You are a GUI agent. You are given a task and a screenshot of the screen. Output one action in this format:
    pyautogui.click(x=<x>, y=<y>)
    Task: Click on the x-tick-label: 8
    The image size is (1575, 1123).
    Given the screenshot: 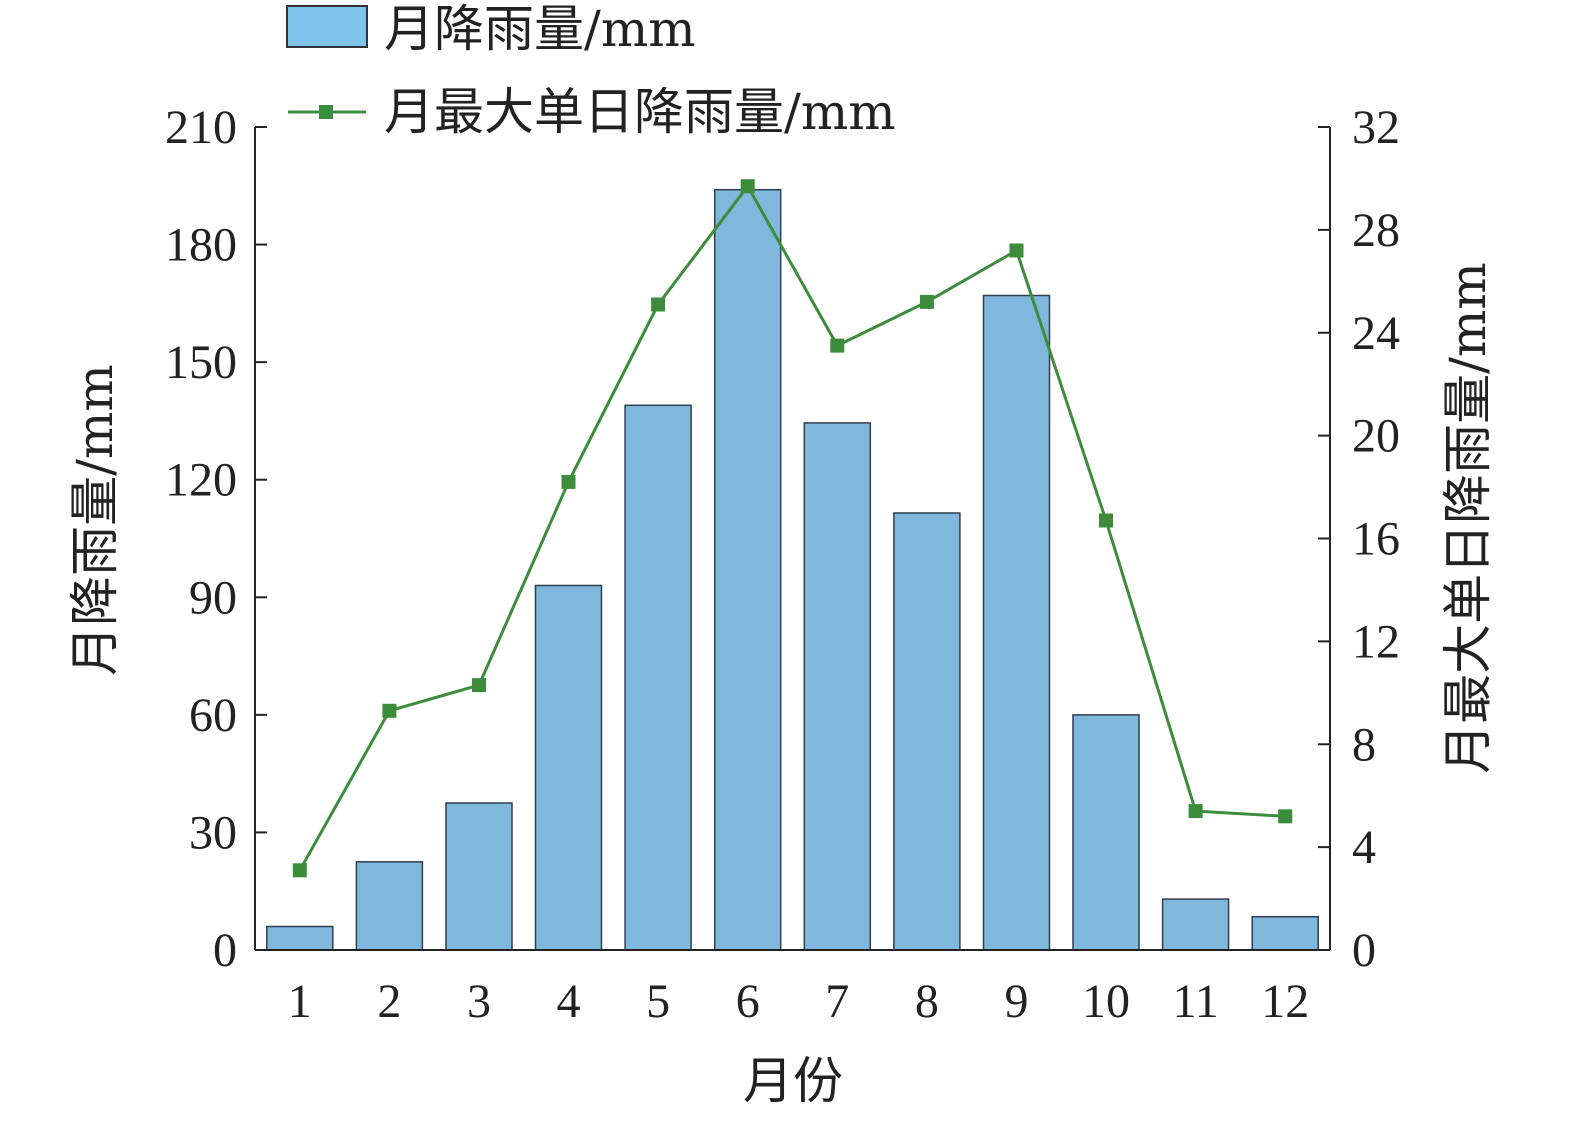 What is the action you would take?
    pyautogui.click(x=927, y=1001)
    